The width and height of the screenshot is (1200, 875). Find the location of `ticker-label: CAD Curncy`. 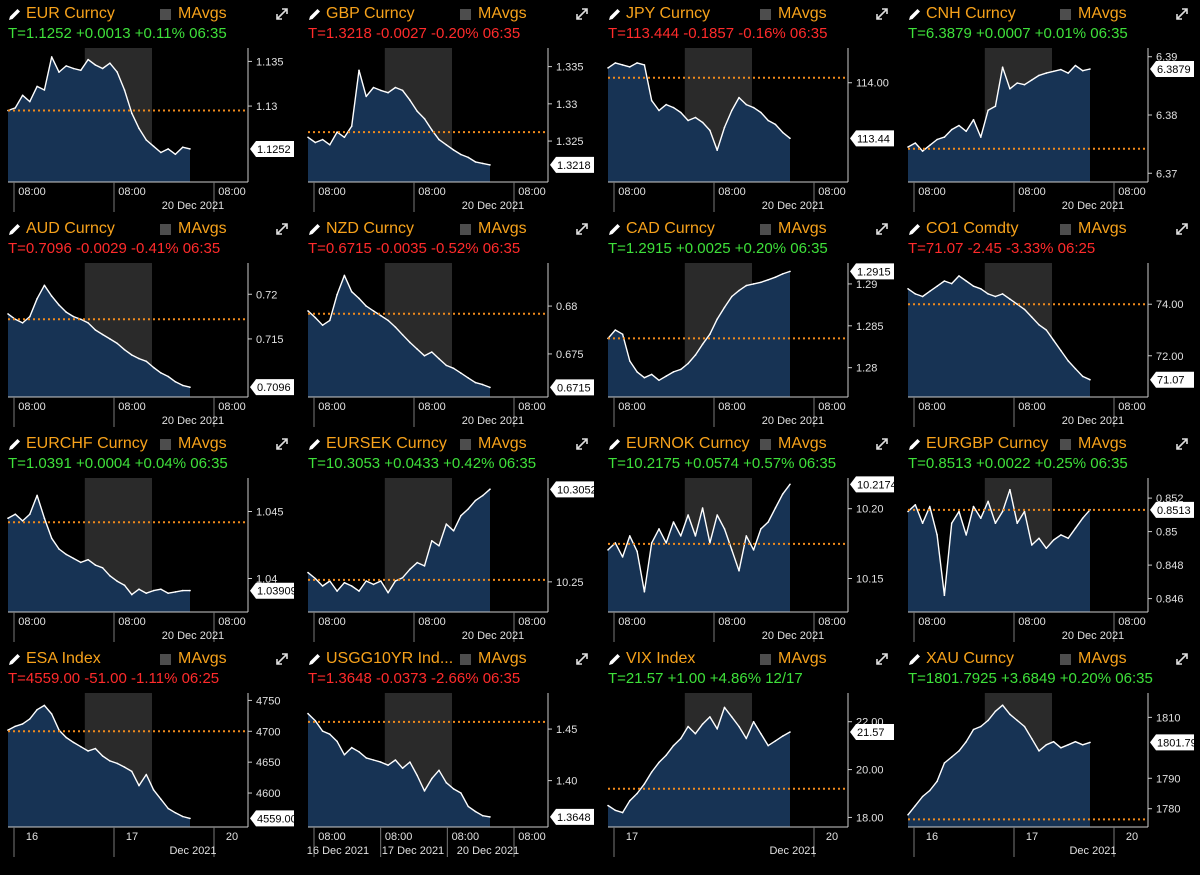

ticker-label: CAD Curncy is located at coordinates (670, 228).